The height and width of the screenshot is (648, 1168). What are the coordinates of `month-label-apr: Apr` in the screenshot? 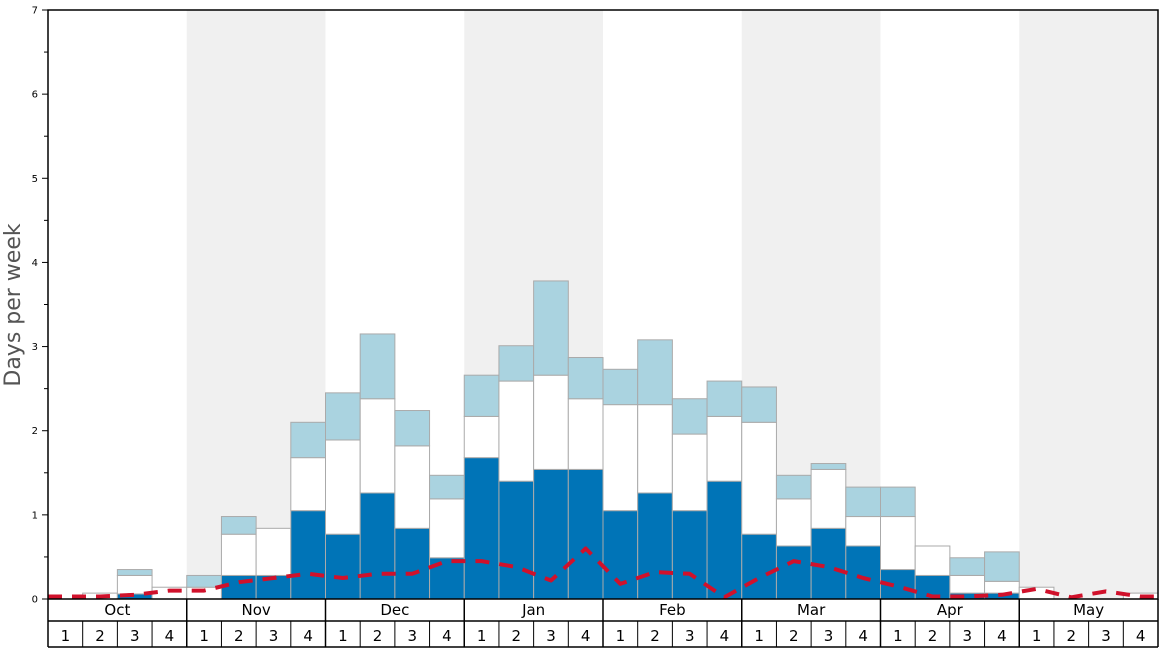 It's located at (950, 610).